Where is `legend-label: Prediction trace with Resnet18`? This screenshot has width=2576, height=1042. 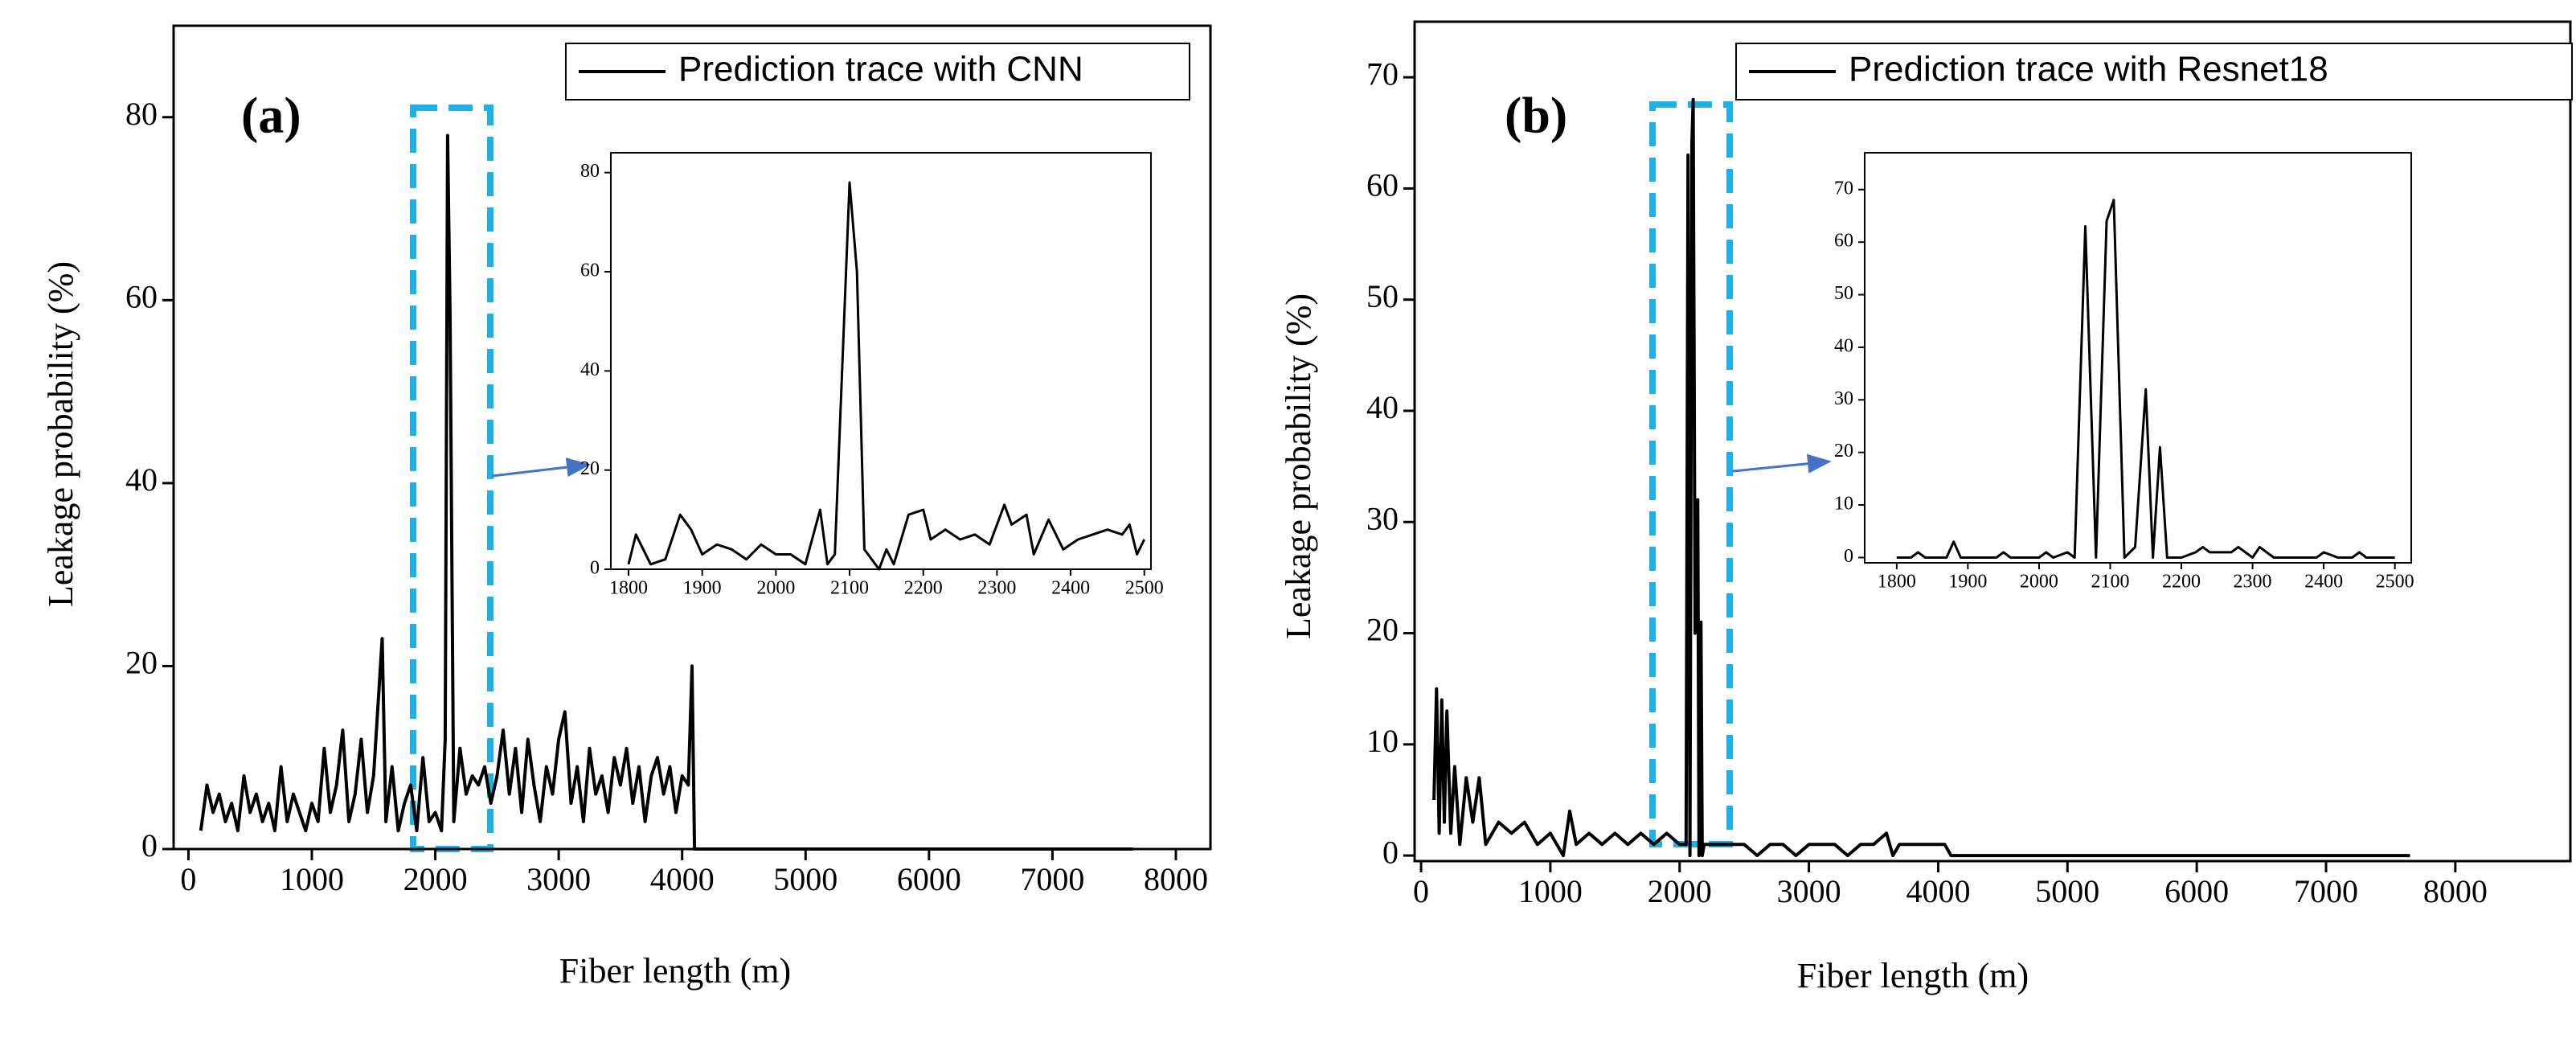
legend-label: Prediction trace with Resnet18 is located at coordinates (2088, 69).